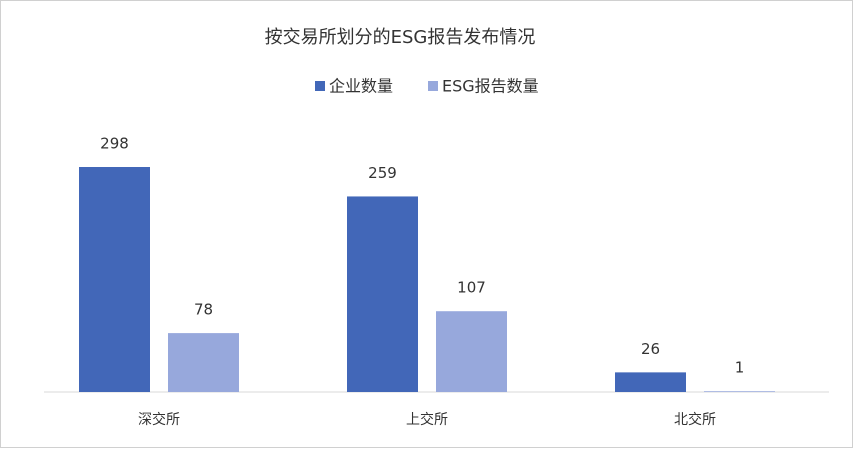 The width and height of the screenshot is (853, 452). I want to click on data-label: 78, so click(203, 310).